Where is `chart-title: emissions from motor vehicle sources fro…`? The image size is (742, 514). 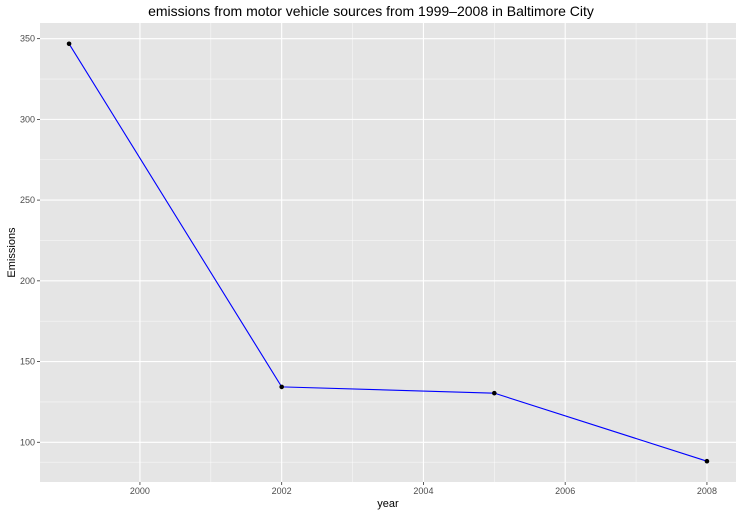
chart-title: emissions from motor vehicle sources fro… is located at coordinates (371, 11).